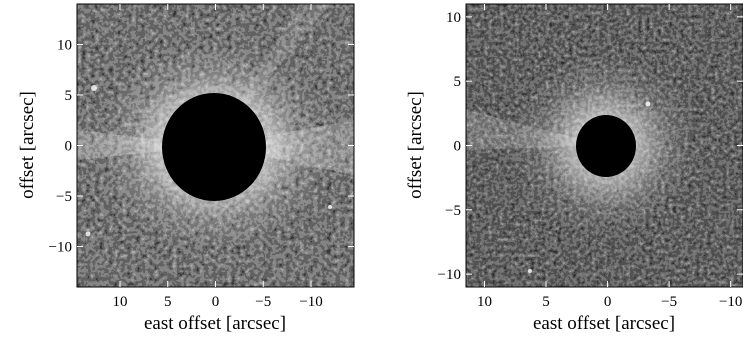 The height and width of the screenshot is (337, 743). What do you see at coordinates (27, 145) in the screenshot?
I see `left-ylabel: offset [arcsec]` at bounding box center [27, 145].